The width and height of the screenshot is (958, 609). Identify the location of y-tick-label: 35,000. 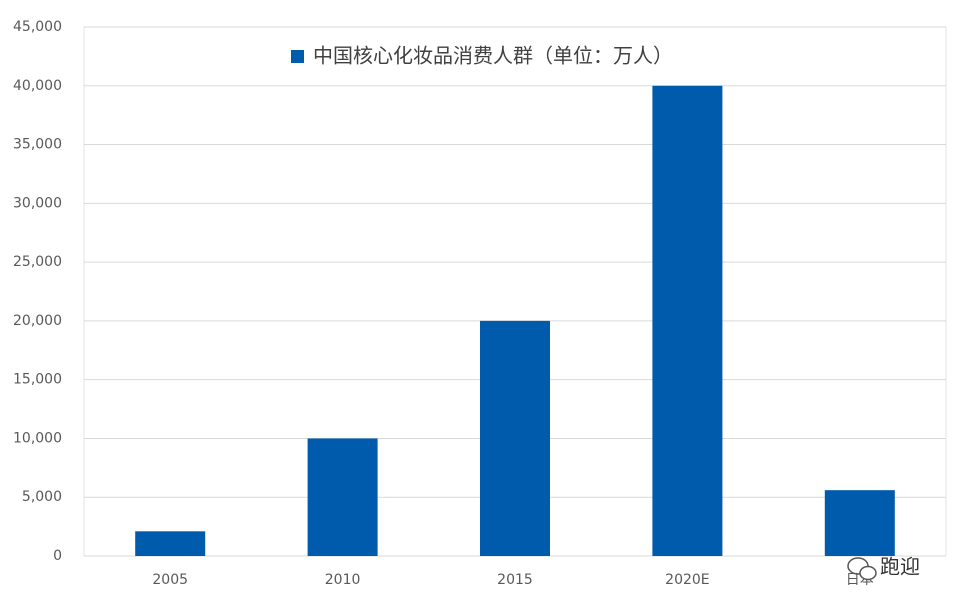
(37, 145).